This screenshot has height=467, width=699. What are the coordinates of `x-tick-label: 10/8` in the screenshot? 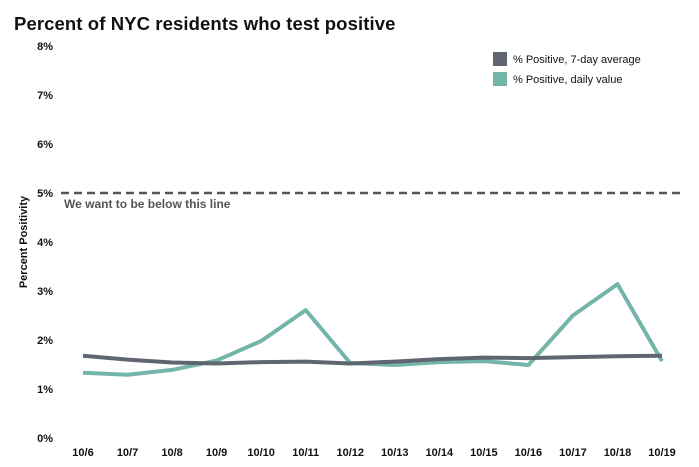 It's located at (171, 453).